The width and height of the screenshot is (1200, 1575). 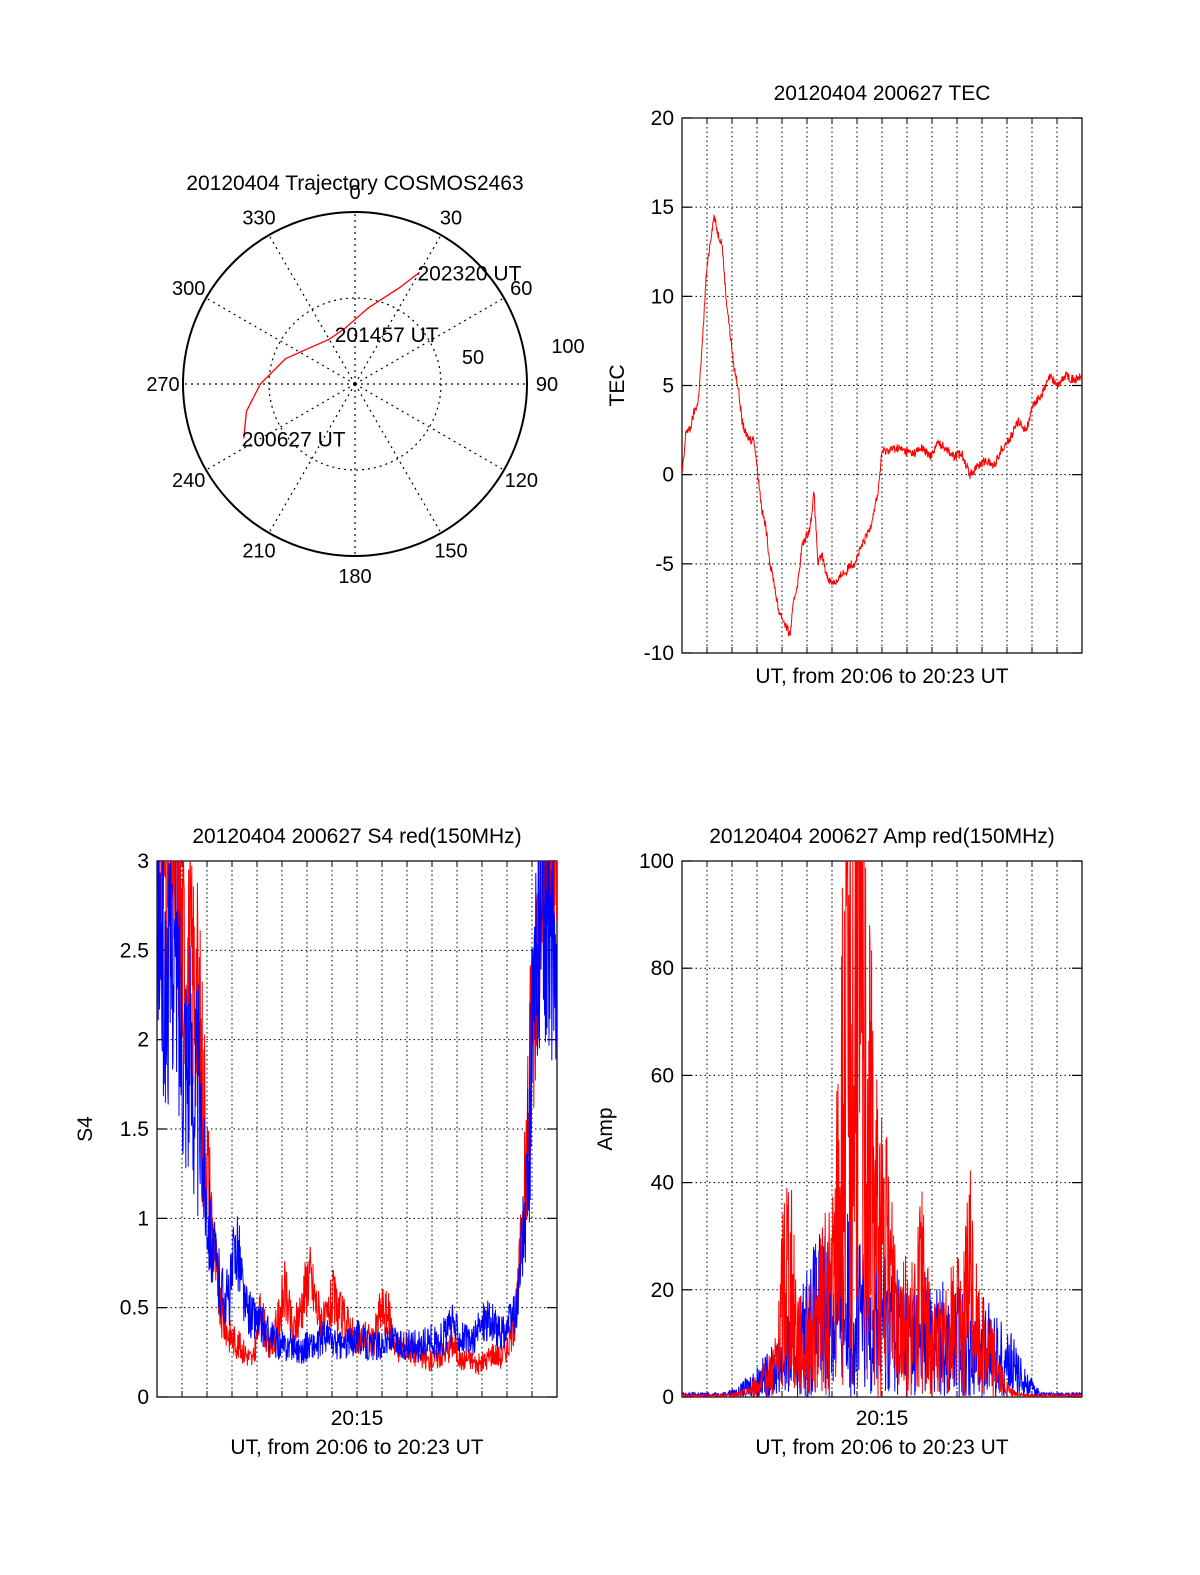 What do you see at coordinates (143, 1397) in the screenshot?
I see `s4-ytick-label: 0` at bounding box center [143, 1397].